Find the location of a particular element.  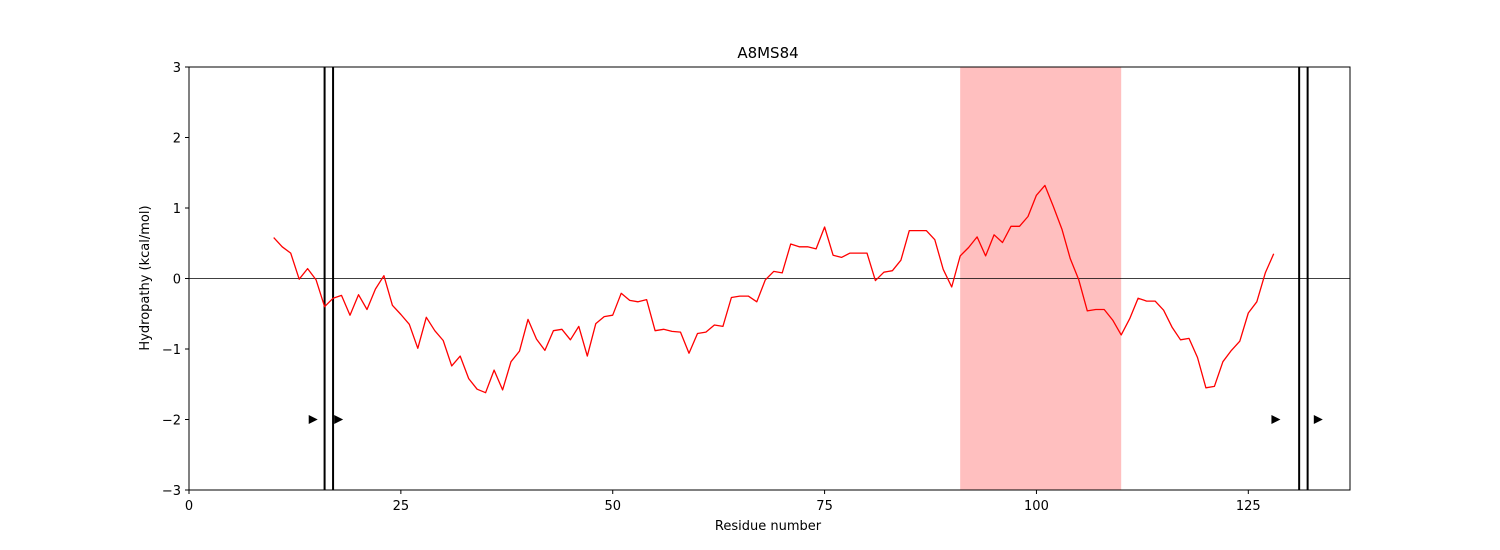

y-tick-label: 3 is located at coordinates (177, 68).